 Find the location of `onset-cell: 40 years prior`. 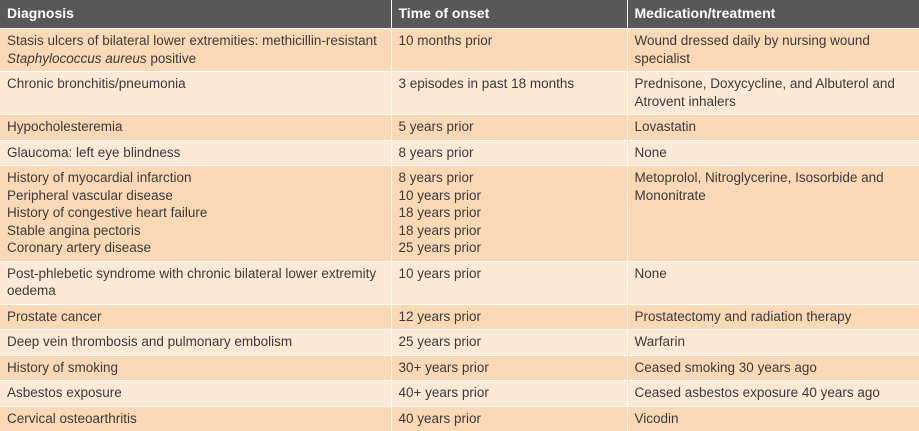

onset-cell: 40 years prior is located at coordinates (509, 418).